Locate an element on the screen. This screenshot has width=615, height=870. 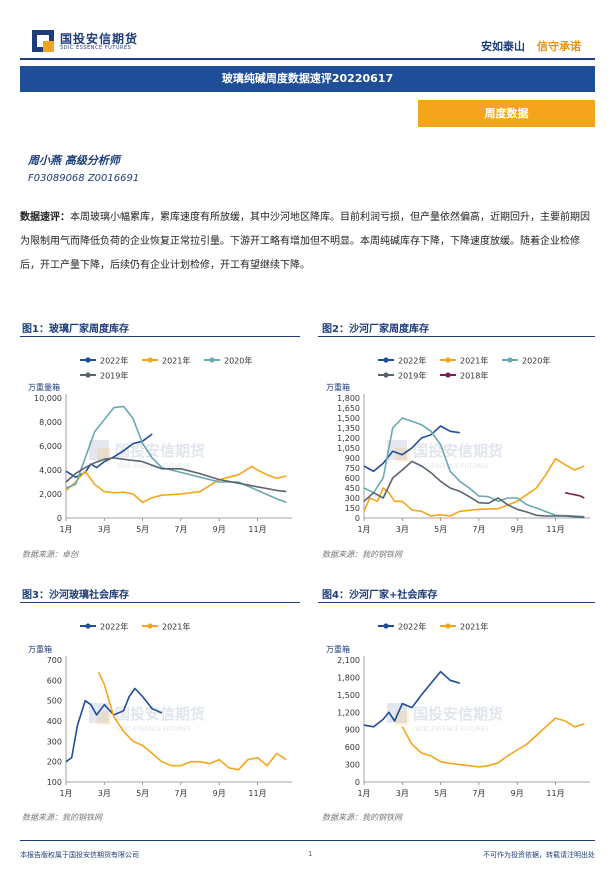
y-tick-label: 1,800 is located at coordinates (348, 677).